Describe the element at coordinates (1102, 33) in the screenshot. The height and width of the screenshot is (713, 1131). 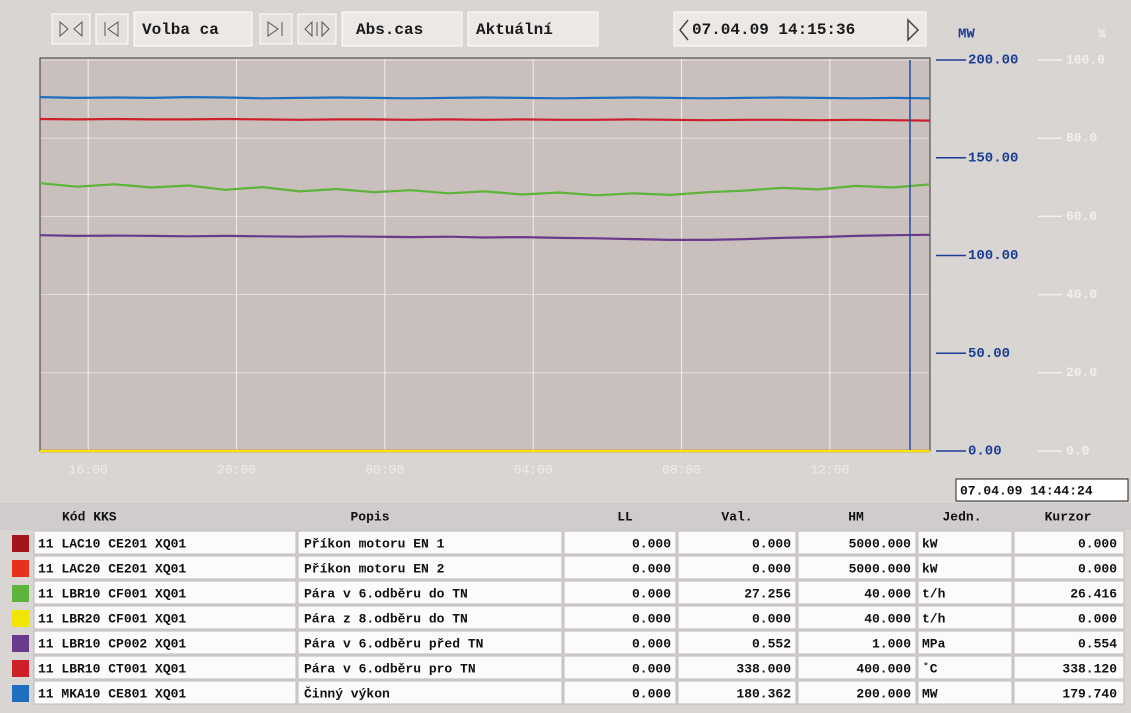
I see `y-axis-label: %` at that location.